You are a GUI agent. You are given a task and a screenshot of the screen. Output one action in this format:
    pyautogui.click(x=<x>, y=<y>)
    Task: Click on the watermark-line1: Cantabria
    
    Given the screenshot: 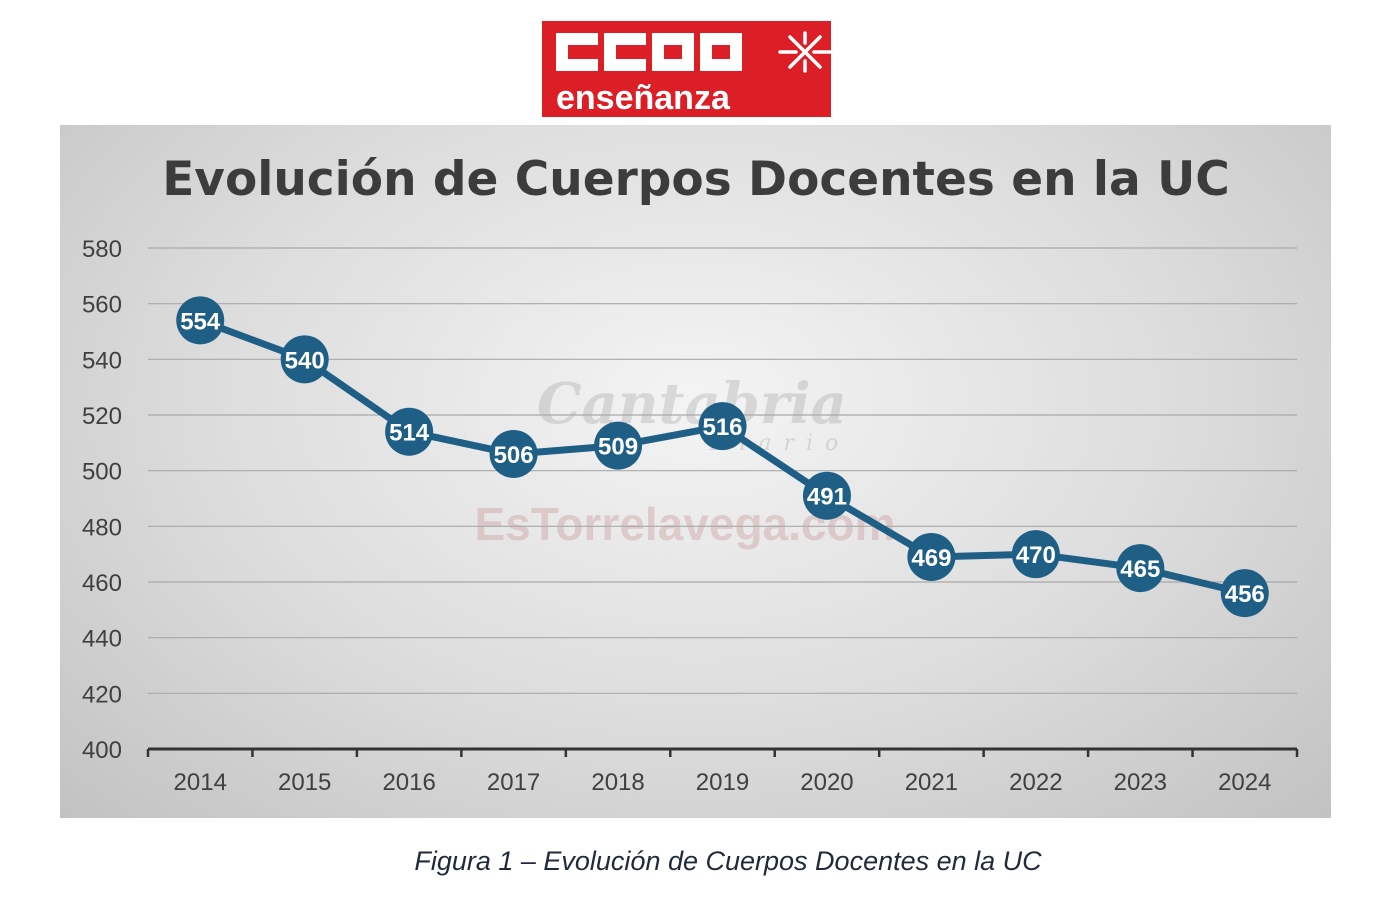 What is the action you would take?
    pyautogui.click(x=692, y=404)
    